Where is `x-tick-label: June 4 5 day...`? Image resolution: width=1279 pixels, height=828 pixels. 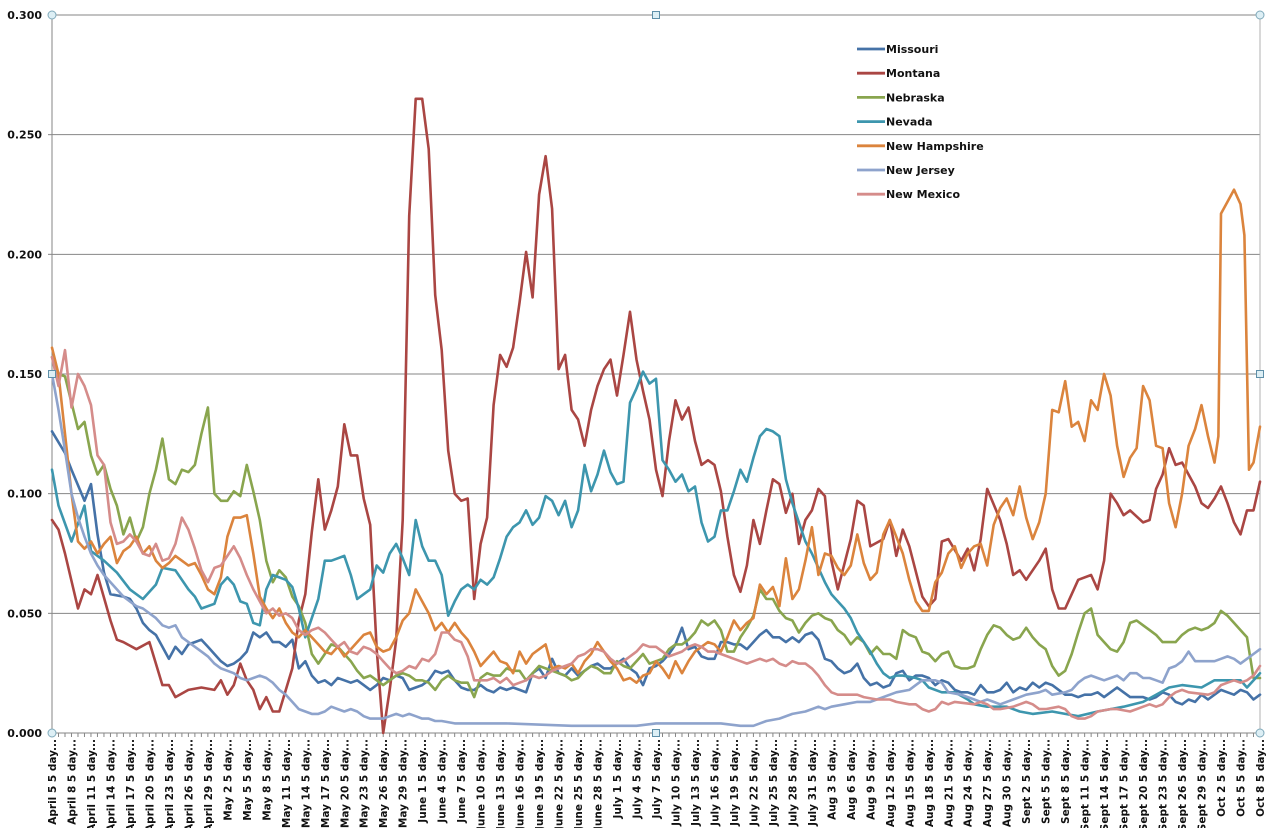
x-tick-label: June 4 5 day... is located at coordinates (443, 781).